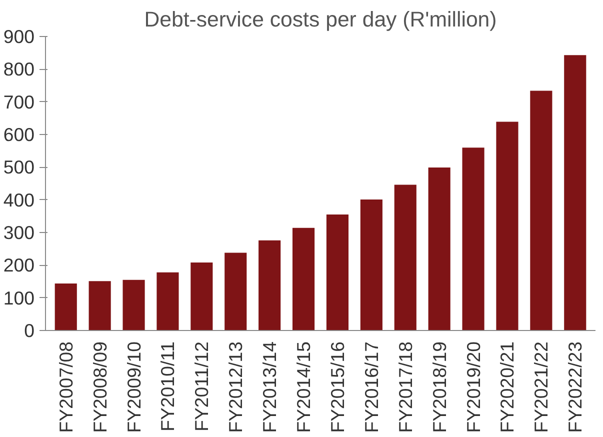 The height and width of the screenshot is (437, 603). I want to click on y-tick-label: 500, so click(19, 167).